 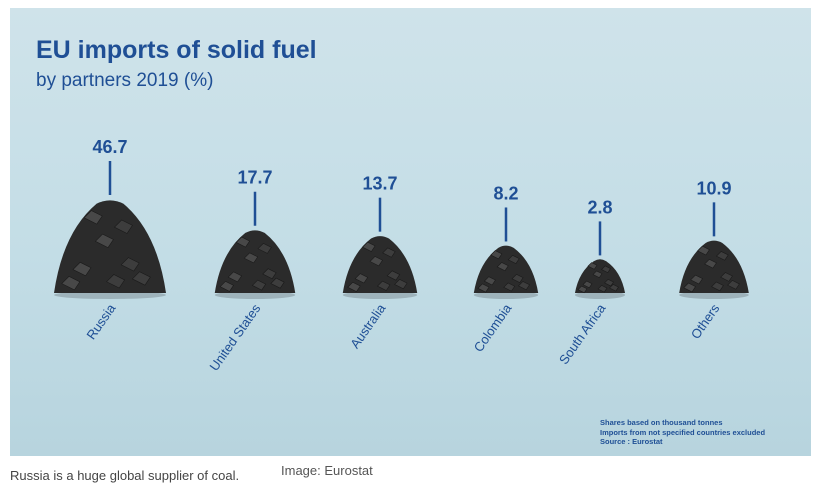 What do you see at coordinates (101, 321) in the screenshot?
I see `category-label: Russia` at bounding box center [101, 321].